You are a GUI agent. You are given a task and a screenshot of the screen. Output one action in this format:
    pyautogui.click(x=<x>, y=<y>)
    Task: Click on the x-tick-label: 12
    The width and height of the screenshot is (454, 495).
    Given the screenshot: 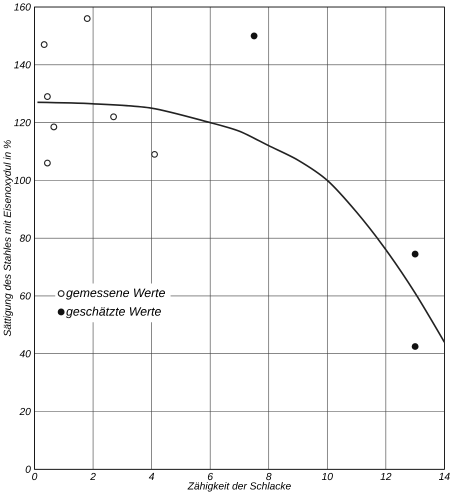 What is the action you would take?
    pyautogui.click(x=386, y=476)
    